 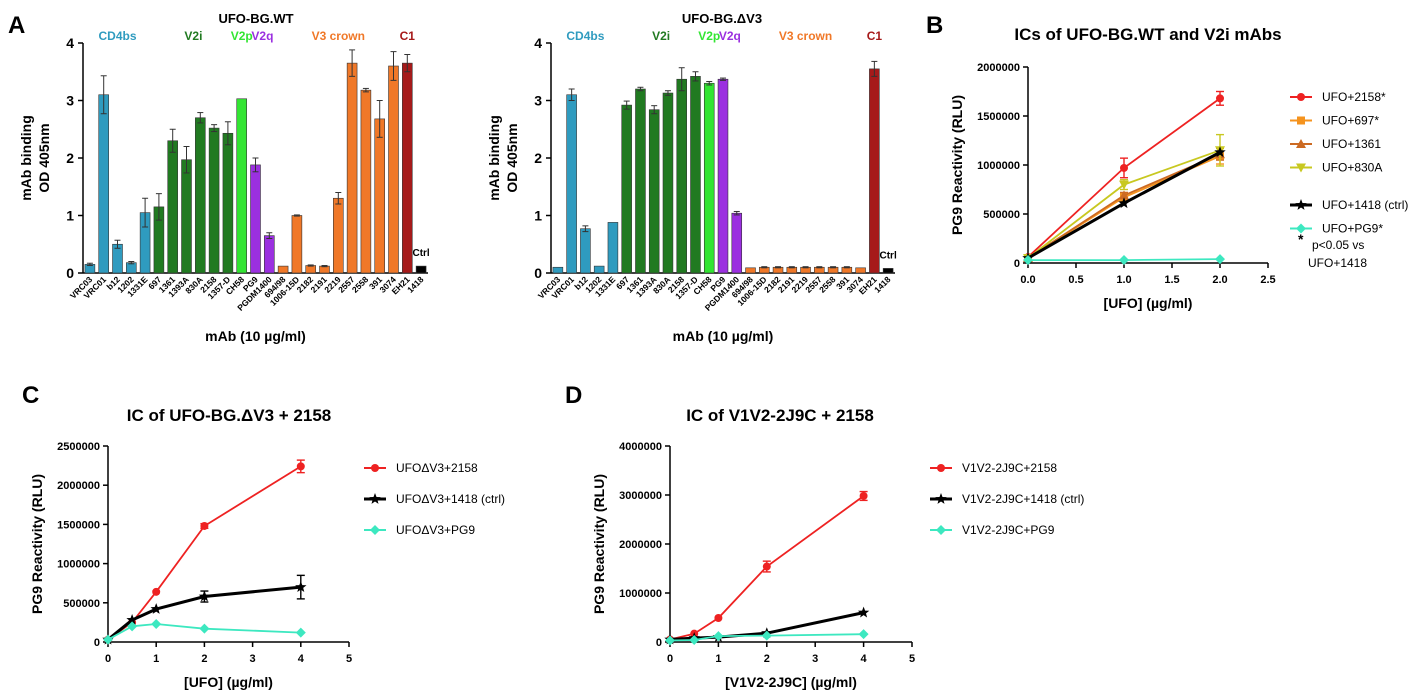 I want to click on legend-item: UFOΔV3+1418 (ctrl), so click(x=434, y=499).